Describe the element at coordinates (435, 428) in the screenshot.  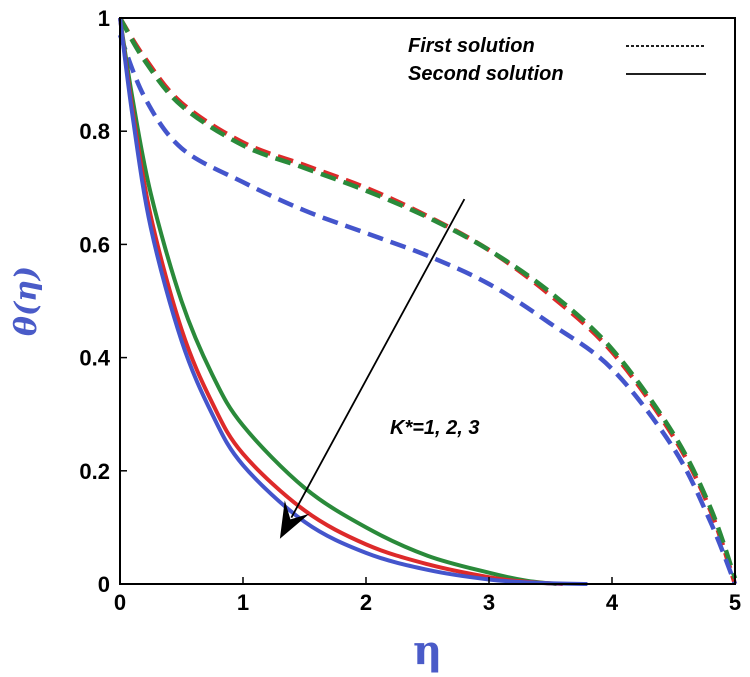
I see `k-star-label: K*=1, 2, 3` at that location.